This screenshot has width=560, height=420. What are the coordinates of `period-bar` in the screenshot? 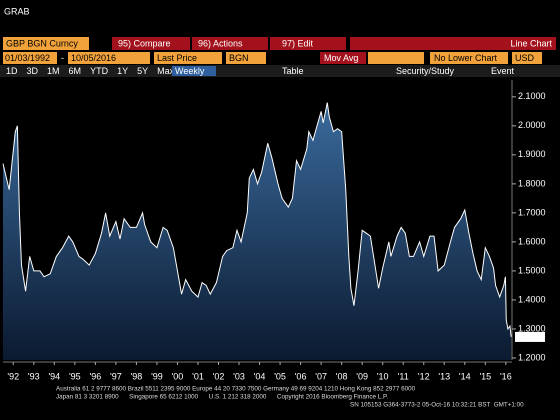 It's located at (280, 71).